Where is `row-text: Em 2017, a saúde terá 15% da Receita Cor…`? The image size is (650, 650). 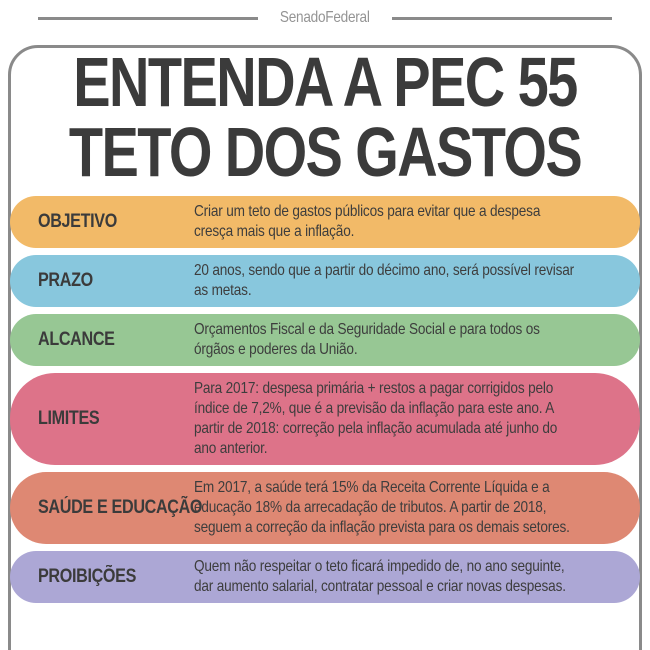
row-text: Em 2017, a saúde terá 15% da Receita Cor… is located at coordinates (382, 507).